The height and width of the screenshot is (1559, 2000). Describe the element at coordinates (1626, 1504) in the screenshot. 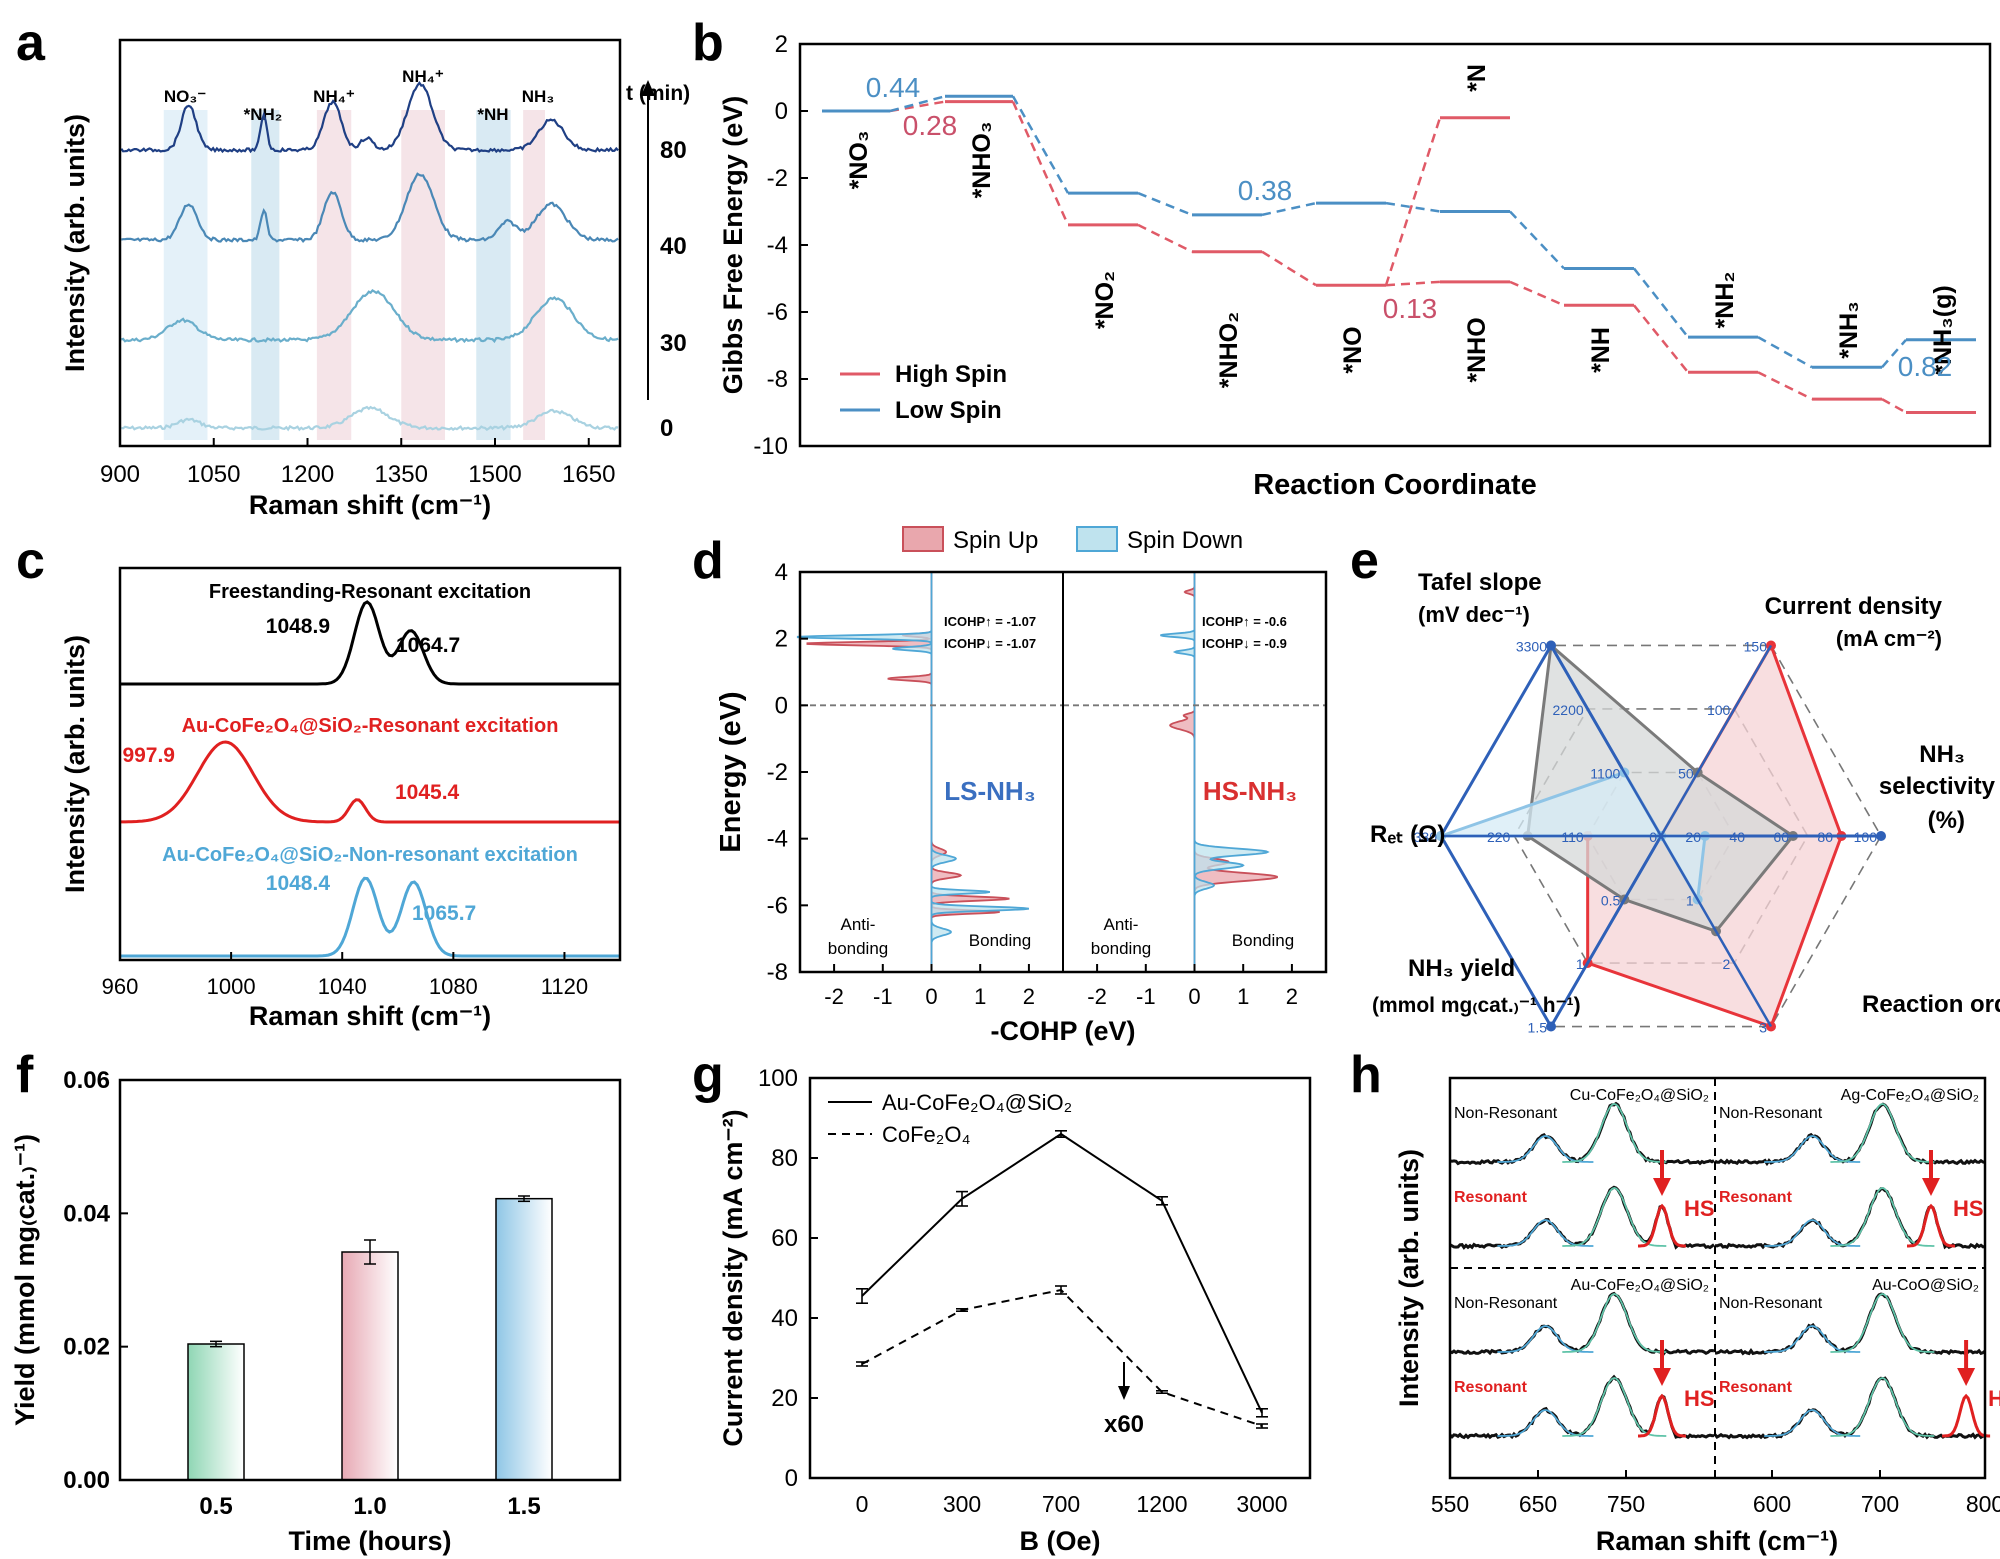

I see `x-tick-label: 750` at that location.